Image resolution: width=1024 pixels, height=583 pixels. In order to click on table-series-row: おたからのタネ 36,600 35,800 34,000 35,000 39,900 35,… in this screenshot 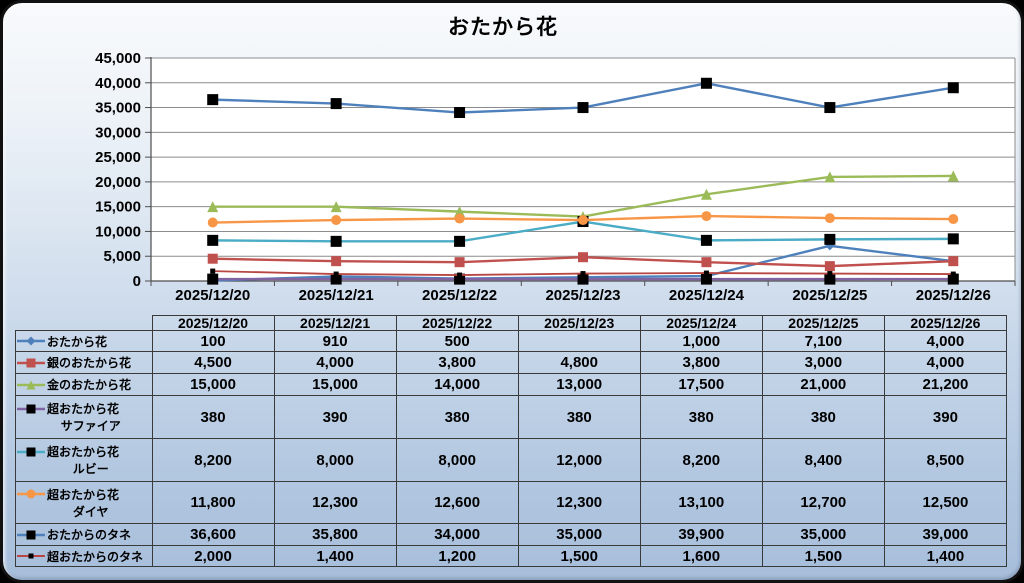, I will do `click(511, 534)`.